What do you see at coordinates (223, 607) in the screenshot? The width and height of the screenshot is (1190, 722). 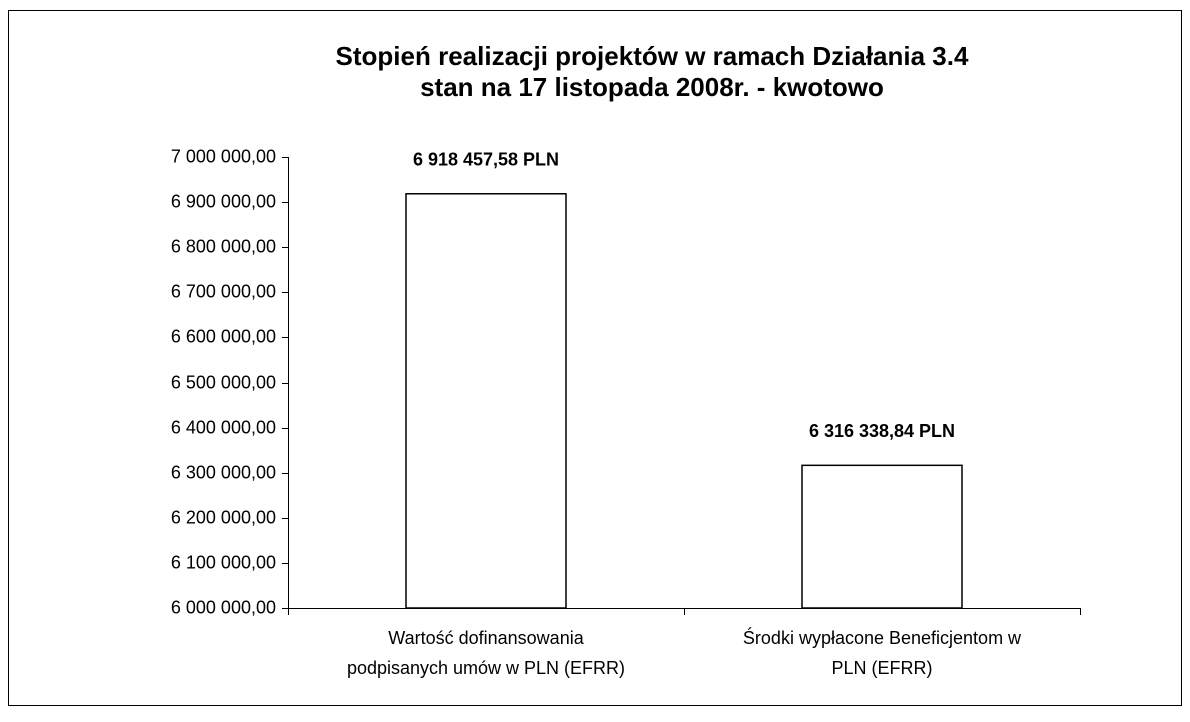 I see `y-tick-label: 6 000 000,00` at bounding box center [223, 607].